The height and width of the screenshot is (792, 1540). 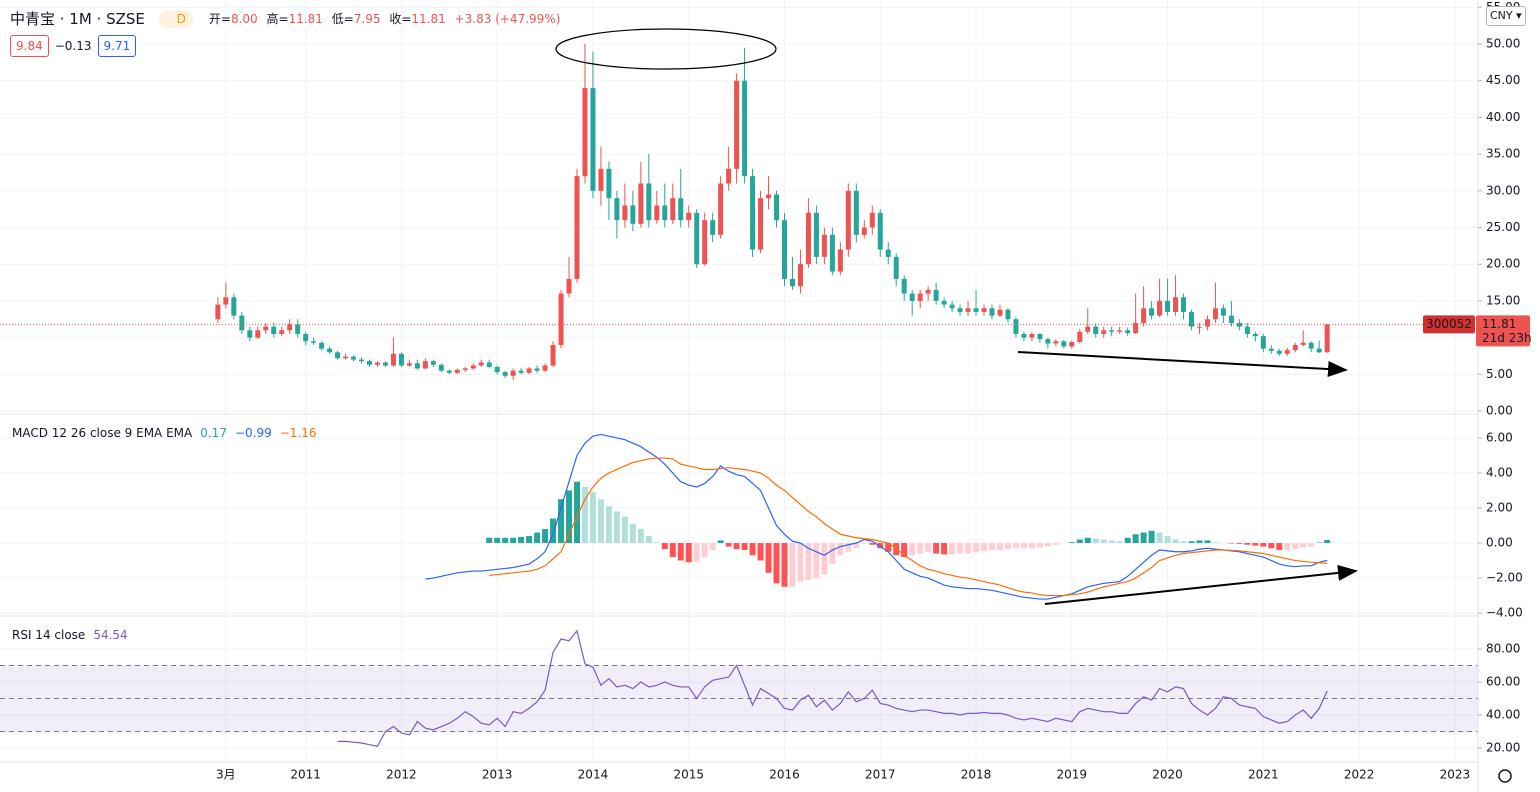 I want to click on axis-background, so click(x=1509, y=396).